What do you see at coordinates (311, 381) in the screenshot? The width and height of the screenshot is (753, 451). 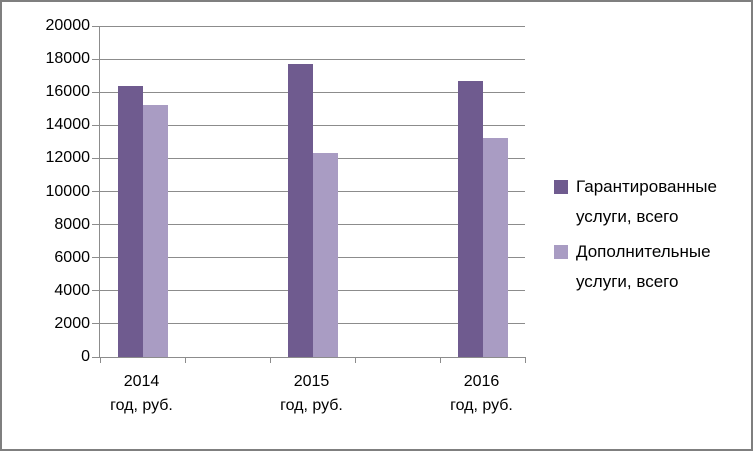 I see `x-category-label-line: 2015` at bounding box center [311, 381].